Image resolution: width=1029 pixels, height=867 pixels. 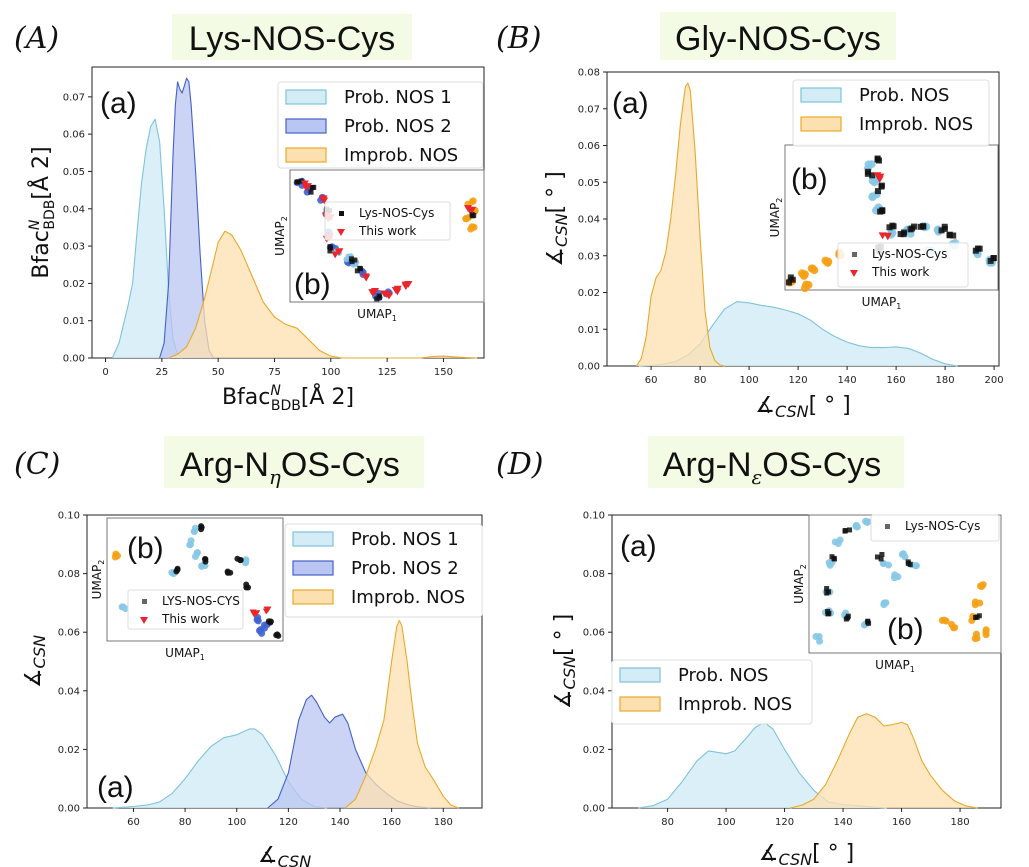 What do you see at coordinates (518, 38) in the screenshot?
I see `panel-letter: (B)` at bounding box center [518, 38].